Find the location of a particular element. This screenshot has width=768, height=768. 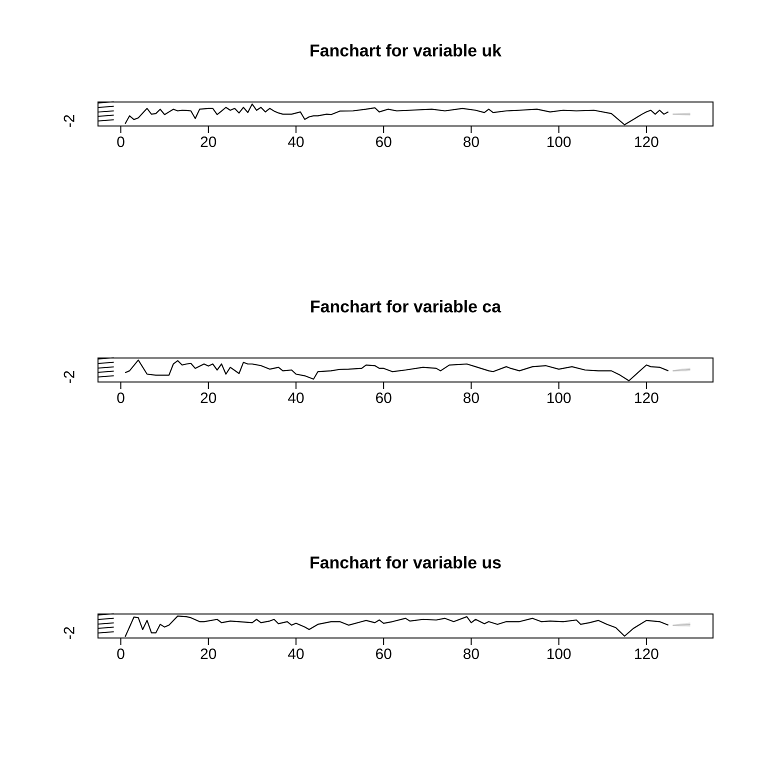

chart-title: Fanchart for variable us is located at coordinates (405, 562).